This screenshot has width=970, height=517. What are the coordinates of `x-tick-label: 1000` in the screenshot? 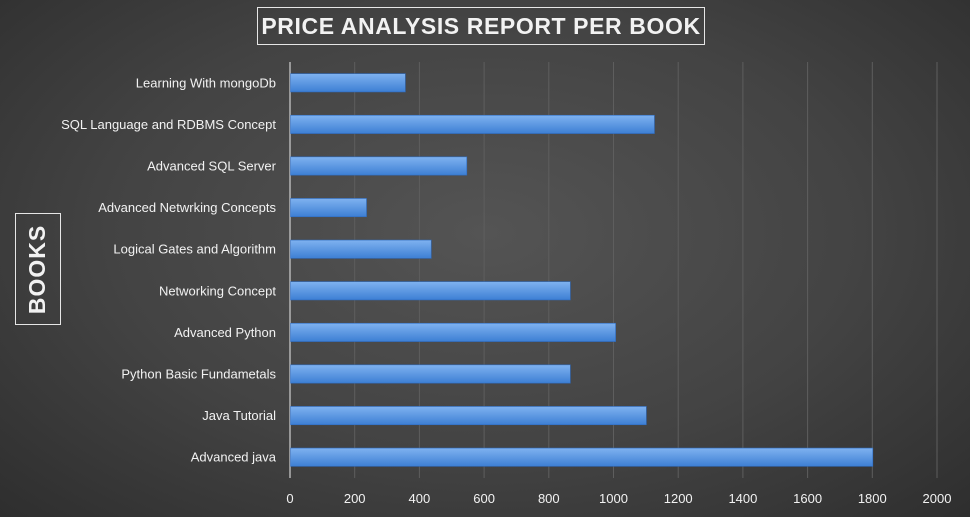 It's located at (613, 498).